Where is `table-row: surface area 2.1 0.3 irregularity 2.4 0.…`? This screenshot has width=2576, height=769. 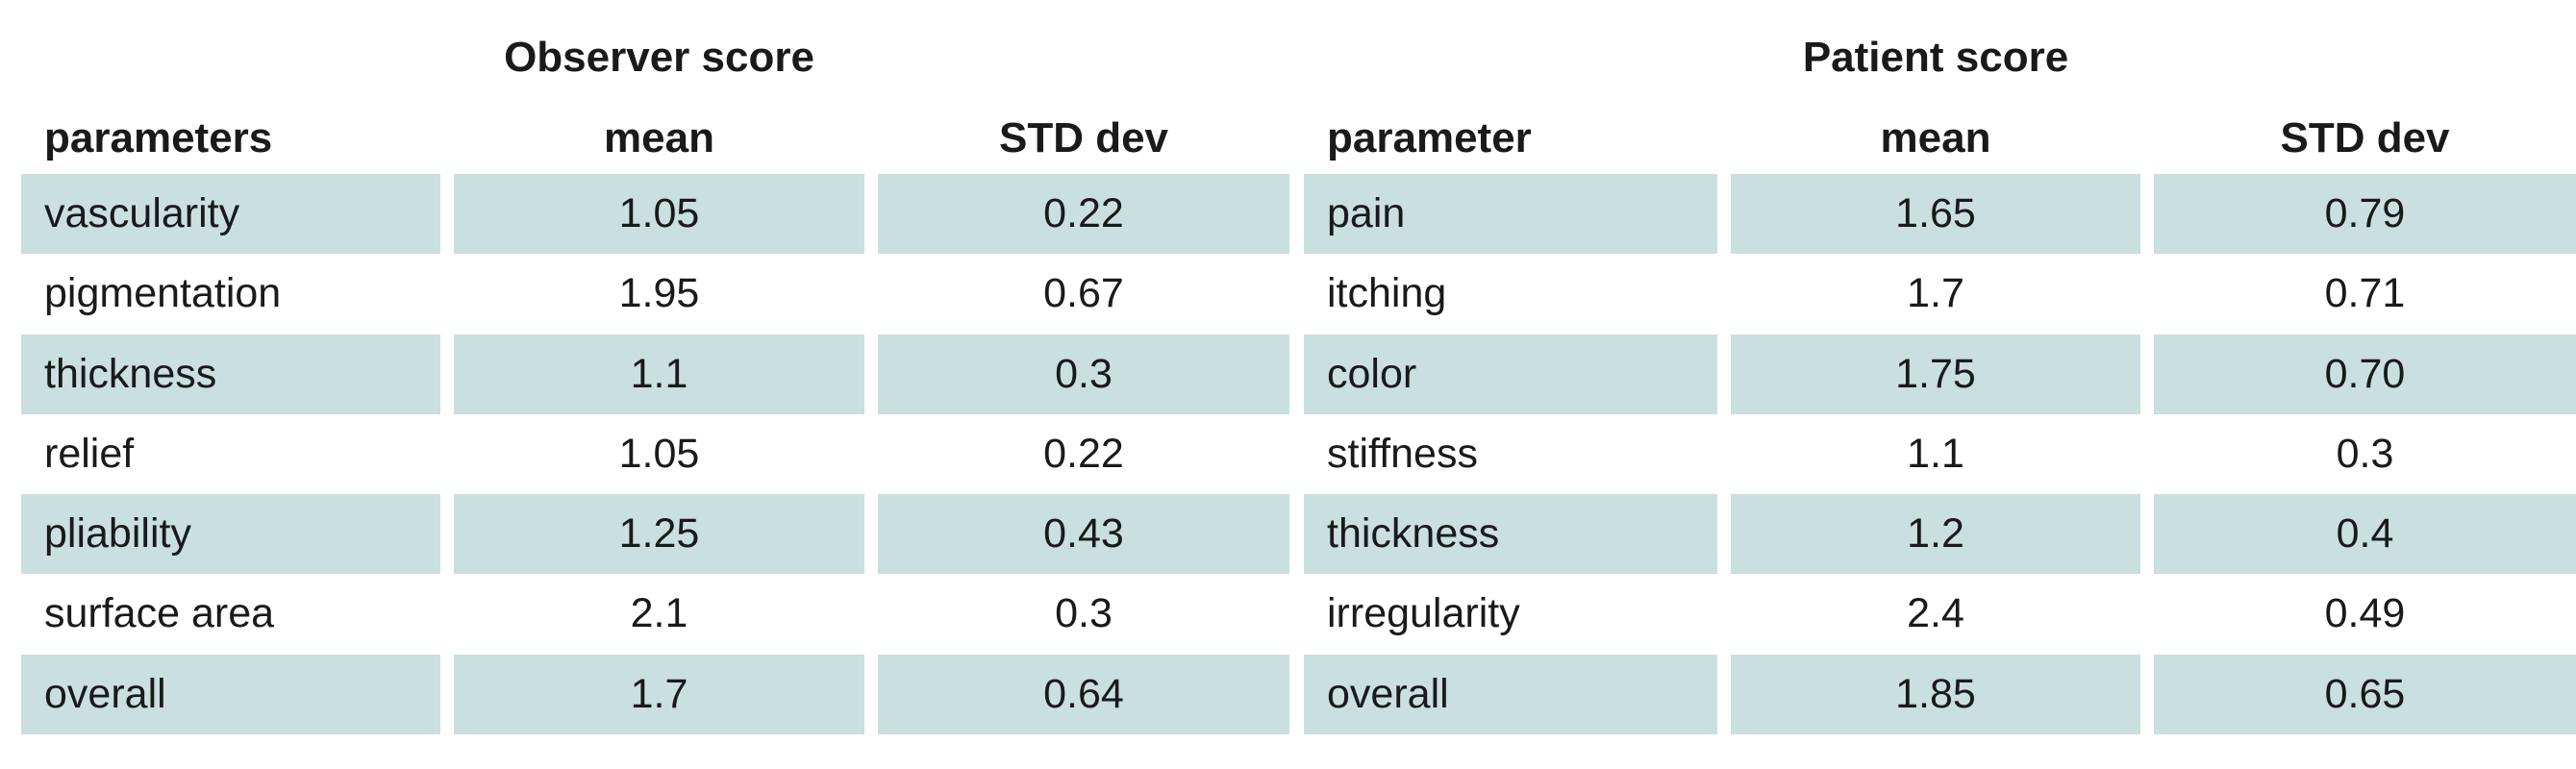 table-row: surface area 2.1 0.3 irregularity 2.4 0.… is located at coordinates (1288, 614).